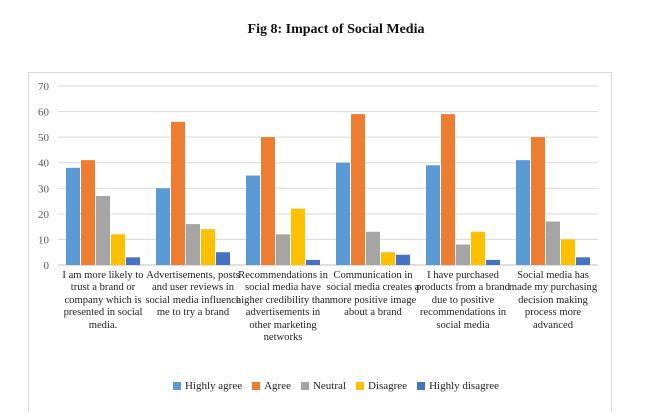 The image size is (672, 420). I want to click on y-tick-label: 20, so click(44, 215).